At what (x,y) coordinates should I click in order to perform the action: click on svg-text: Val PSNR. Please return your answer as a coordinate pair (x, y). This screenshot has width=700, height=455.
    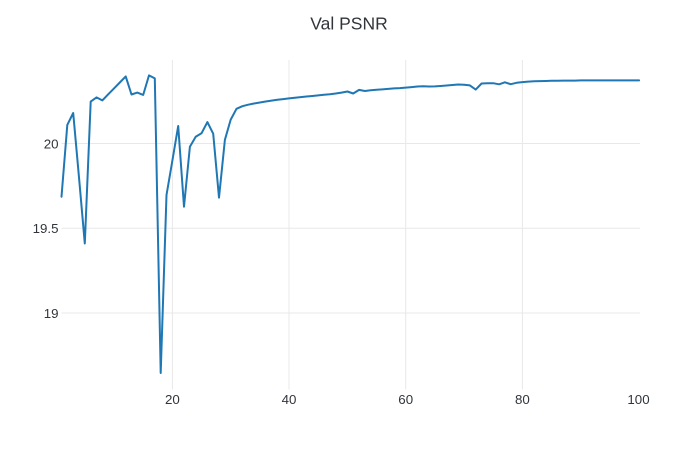
    Looking at the image, I should click on (348, 24).